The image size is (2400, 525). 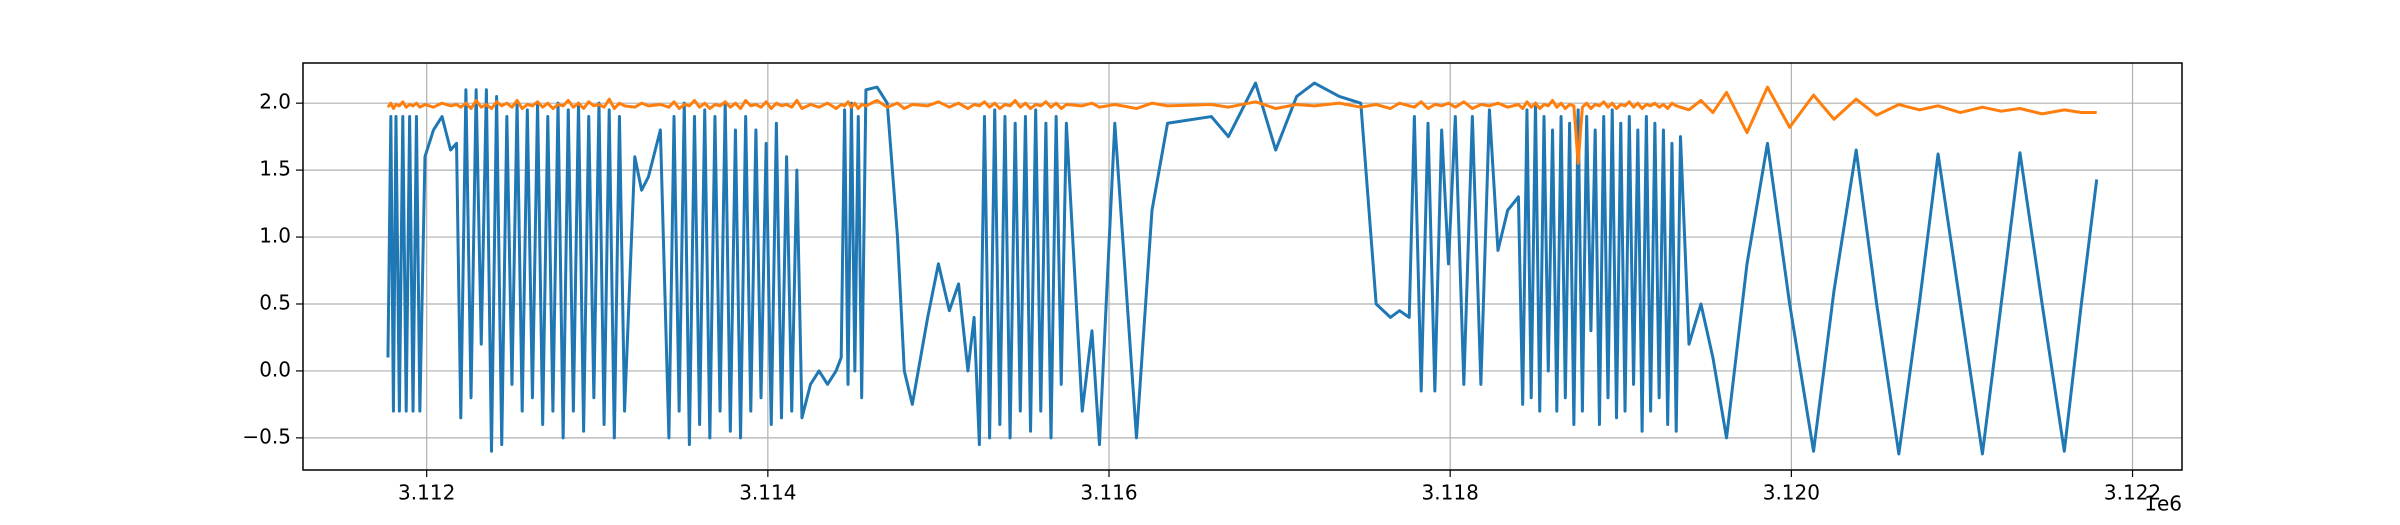 What do you see at coordinates (1241, 125) in the screenshot?
I see `line-series` at bounding box center [1241, 125].